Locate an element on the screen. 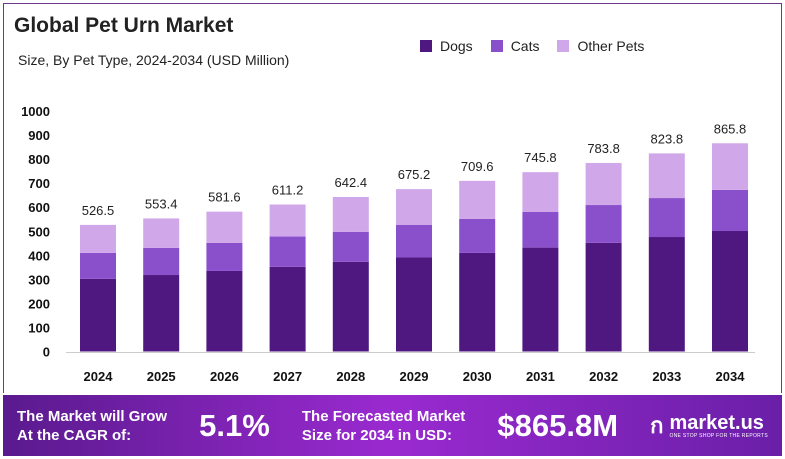 The height and width of the screenshot is (459, 785). x-tick-label: 2030 is located at coordinates (477, 376).